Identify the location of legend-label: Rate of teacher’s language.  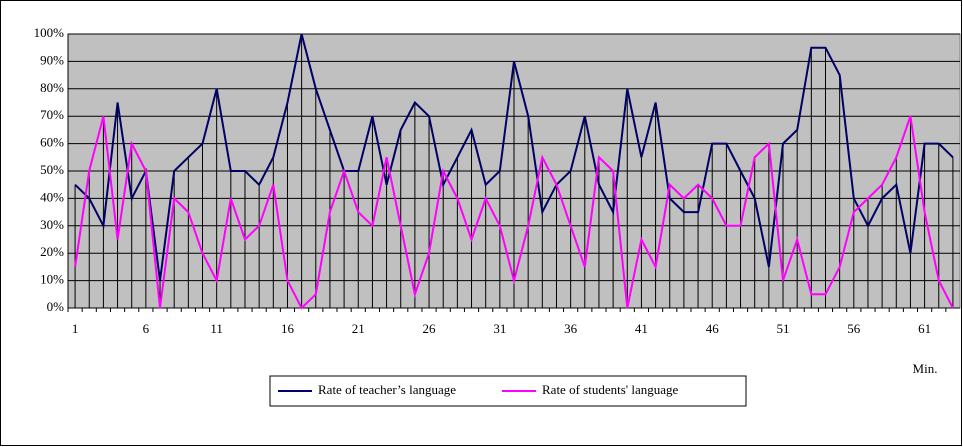
(387, 389).